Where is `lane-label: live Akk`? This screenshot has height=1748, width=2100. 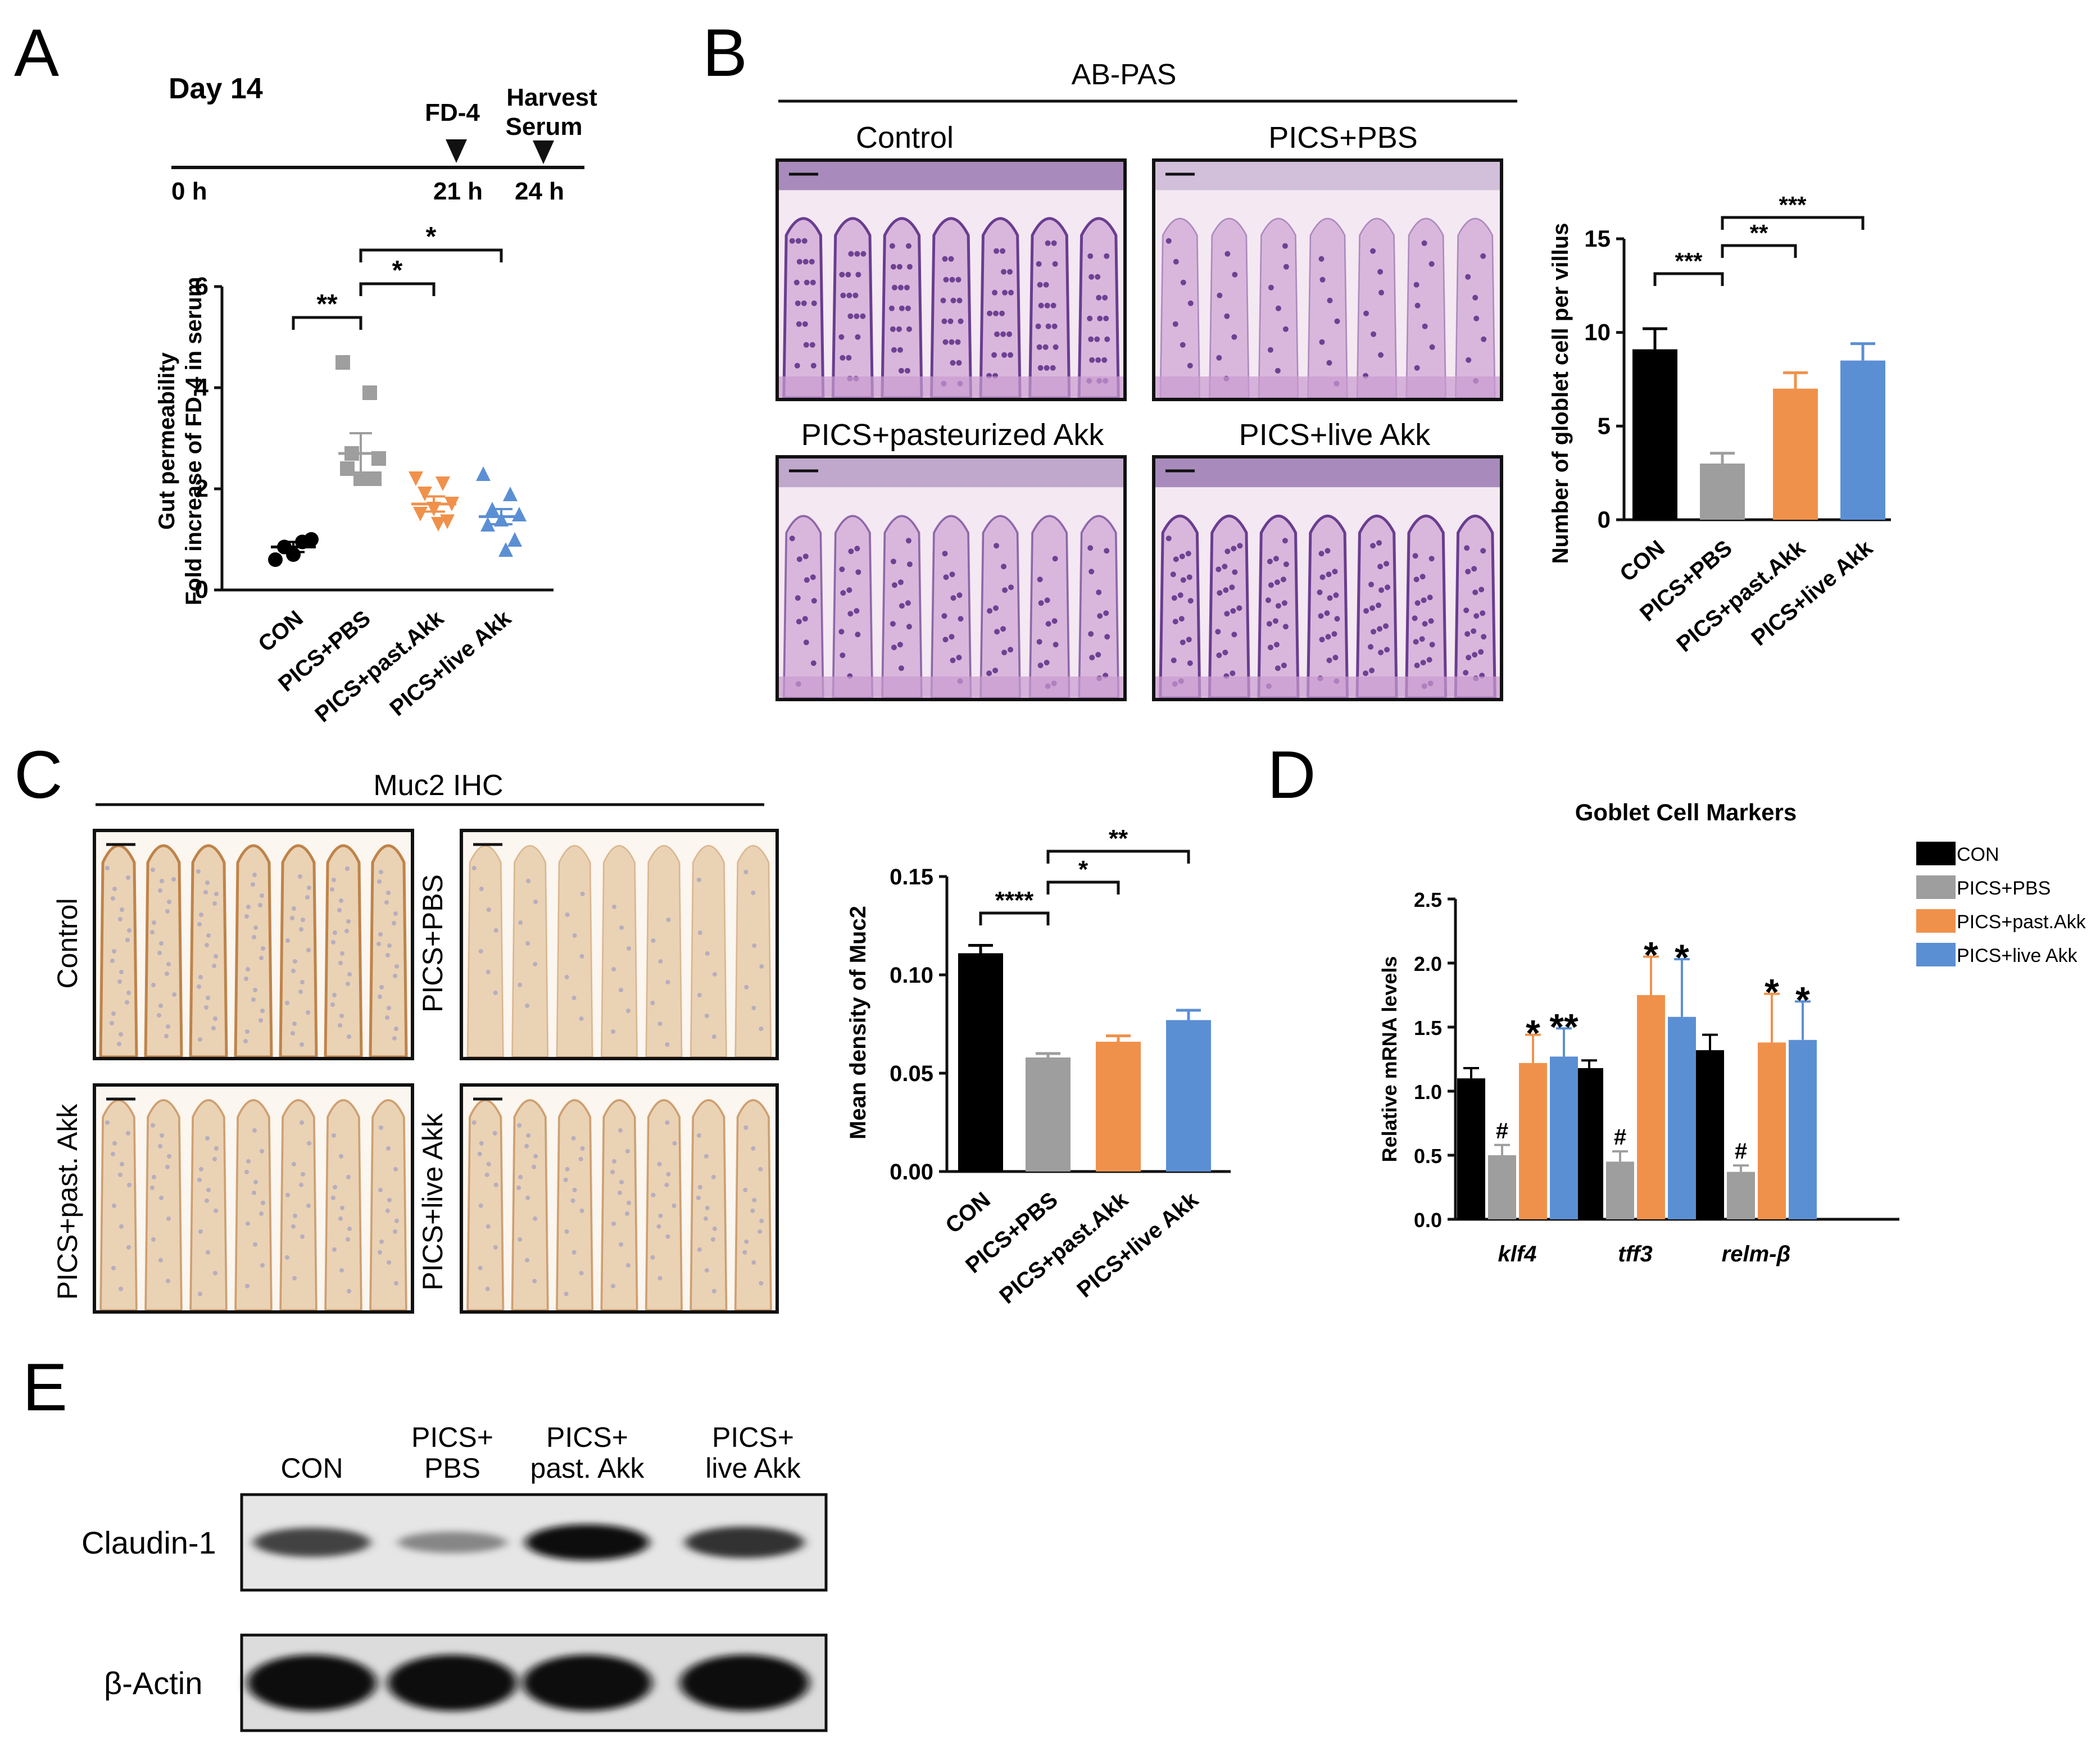
lane-label: live Akk is located at coordinates (753, 1468).